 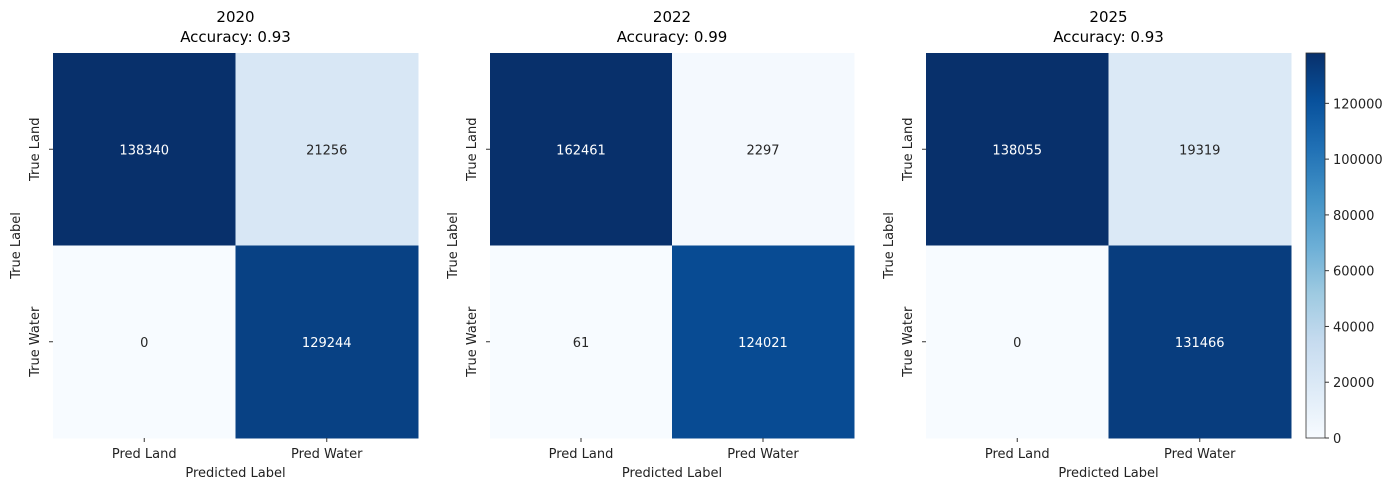 I want to click on cell-value-label: 21256, so click(x=326, y=150).